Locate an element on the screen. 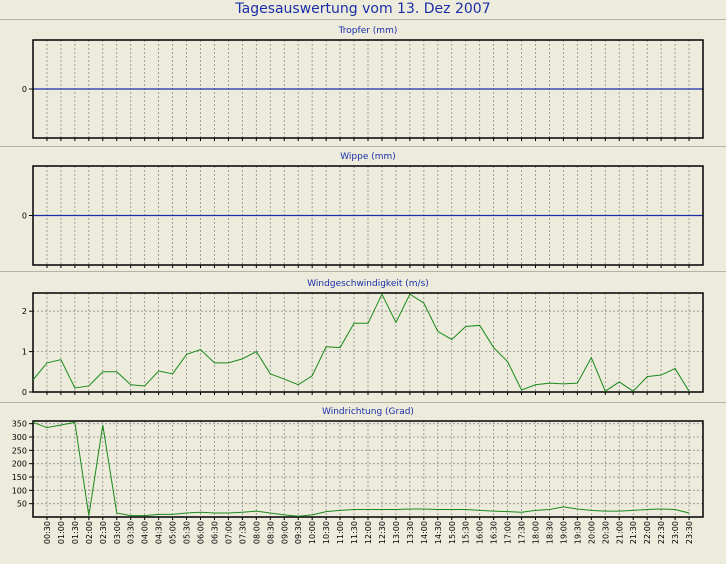  y-tick-label: 2 is located at coordinates (24, 311).